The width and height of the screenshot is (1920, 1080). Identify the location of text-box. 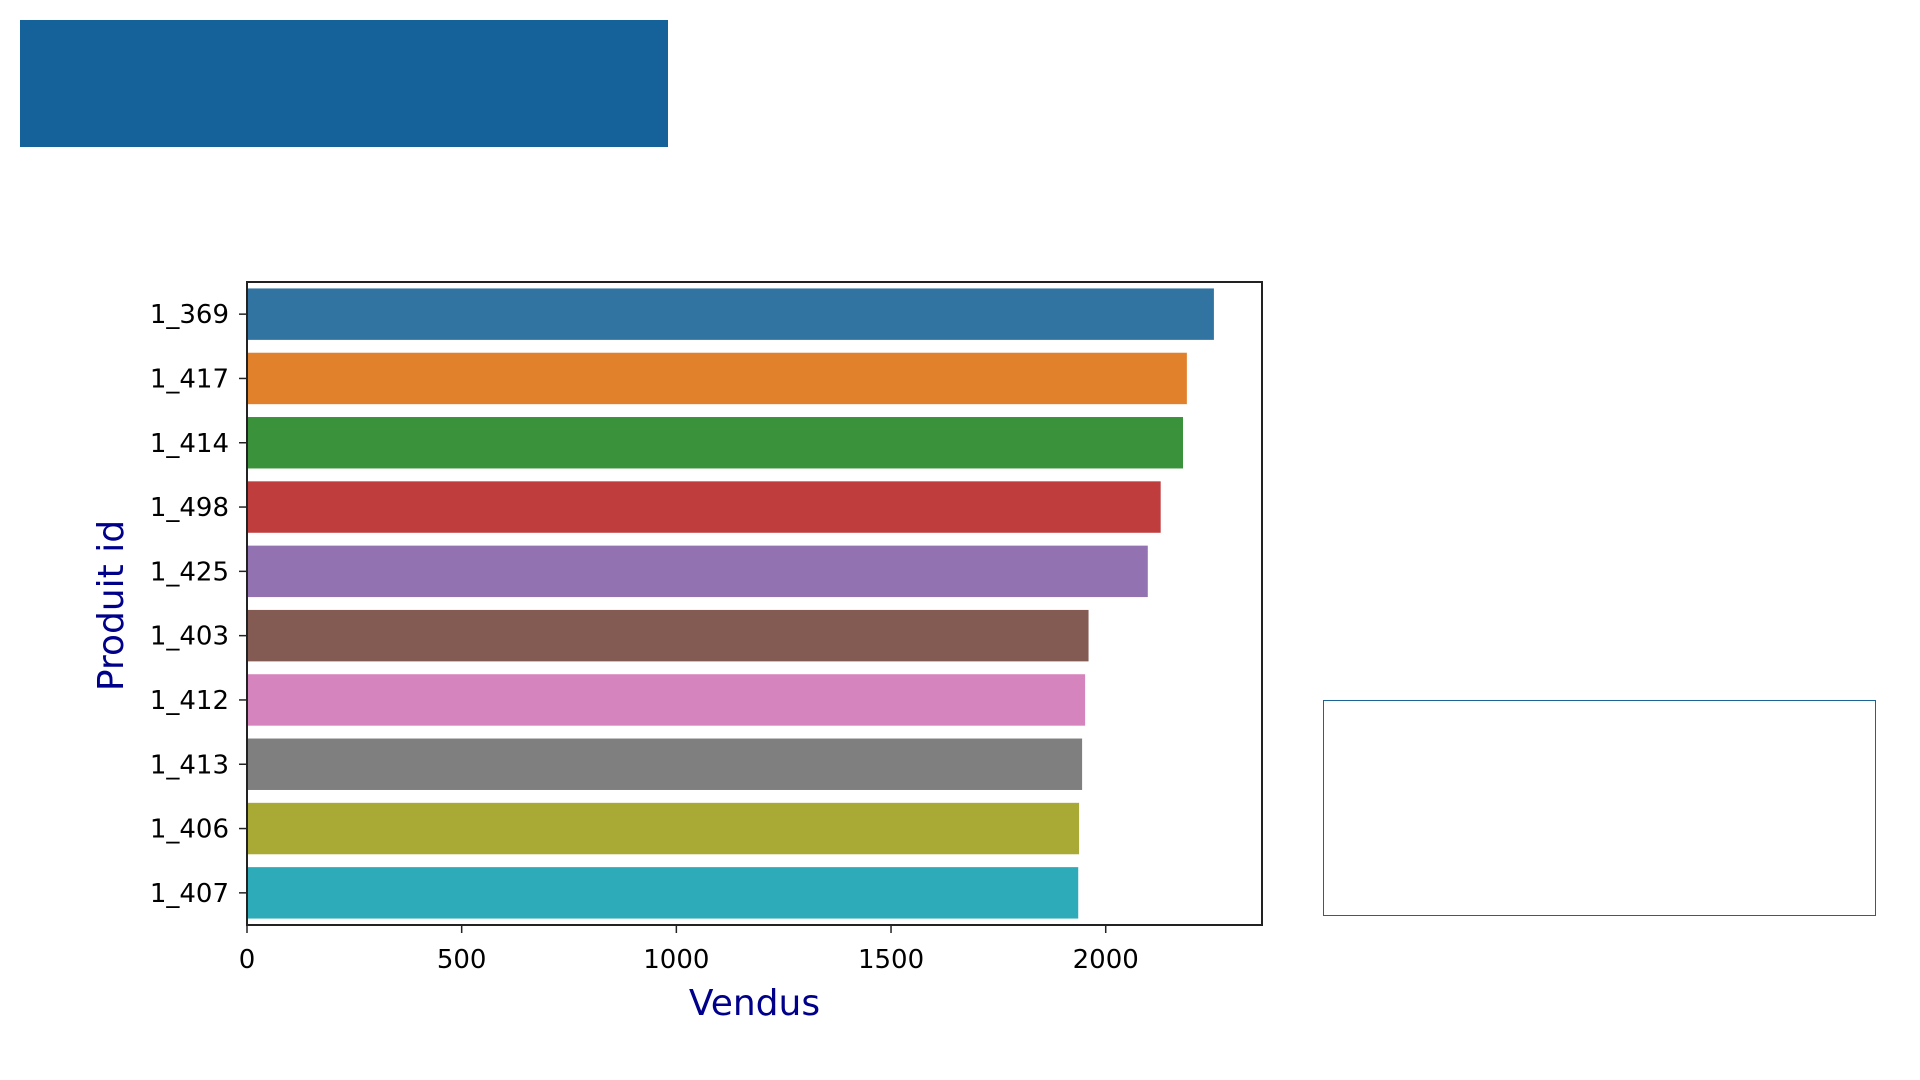
(1599, 808).